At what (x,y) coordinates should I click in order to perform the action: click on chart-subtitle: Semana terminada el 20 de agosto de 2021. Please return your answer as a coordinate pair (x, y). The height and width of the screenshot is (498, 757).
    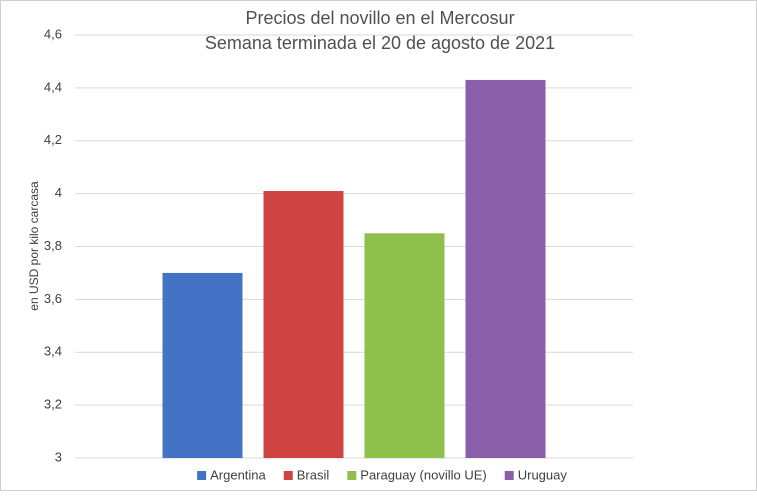
    Looking at the image, I should click on (380, 43).